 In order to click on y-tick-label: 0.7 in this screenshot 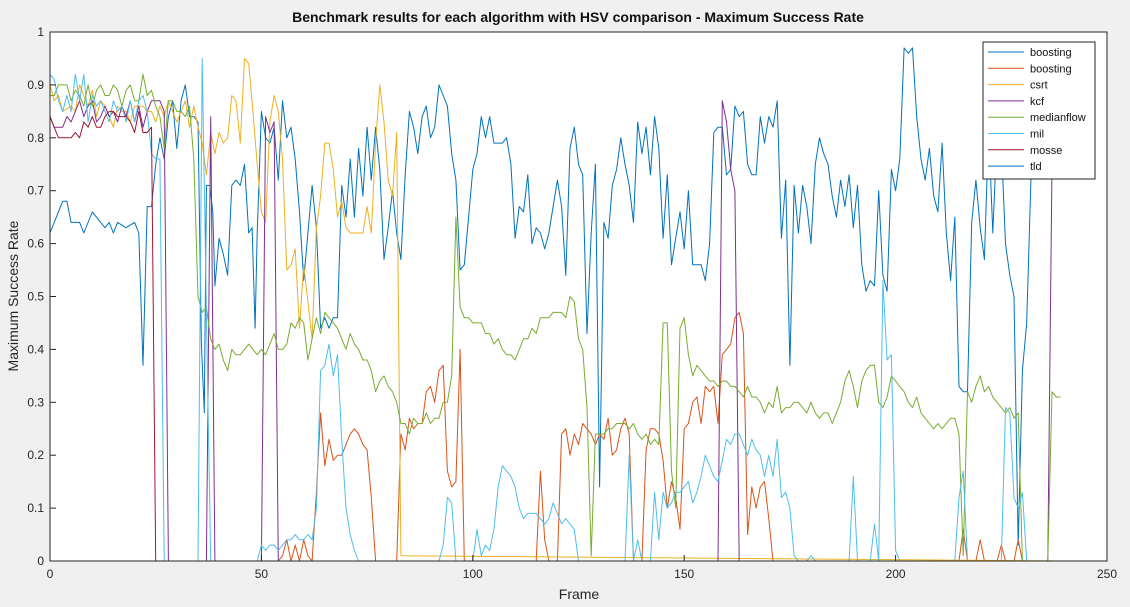, I will do `click(35, 191)`.